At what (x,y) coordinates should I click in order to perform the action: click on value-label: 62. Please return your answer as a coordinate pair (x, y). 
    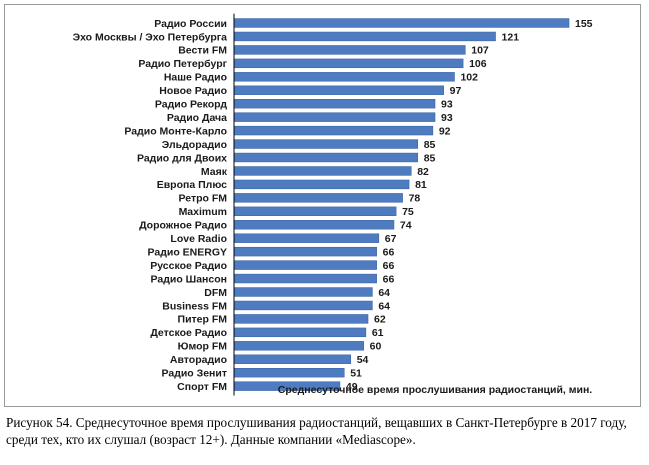
    Looking at the image, I should click on (380, 320).